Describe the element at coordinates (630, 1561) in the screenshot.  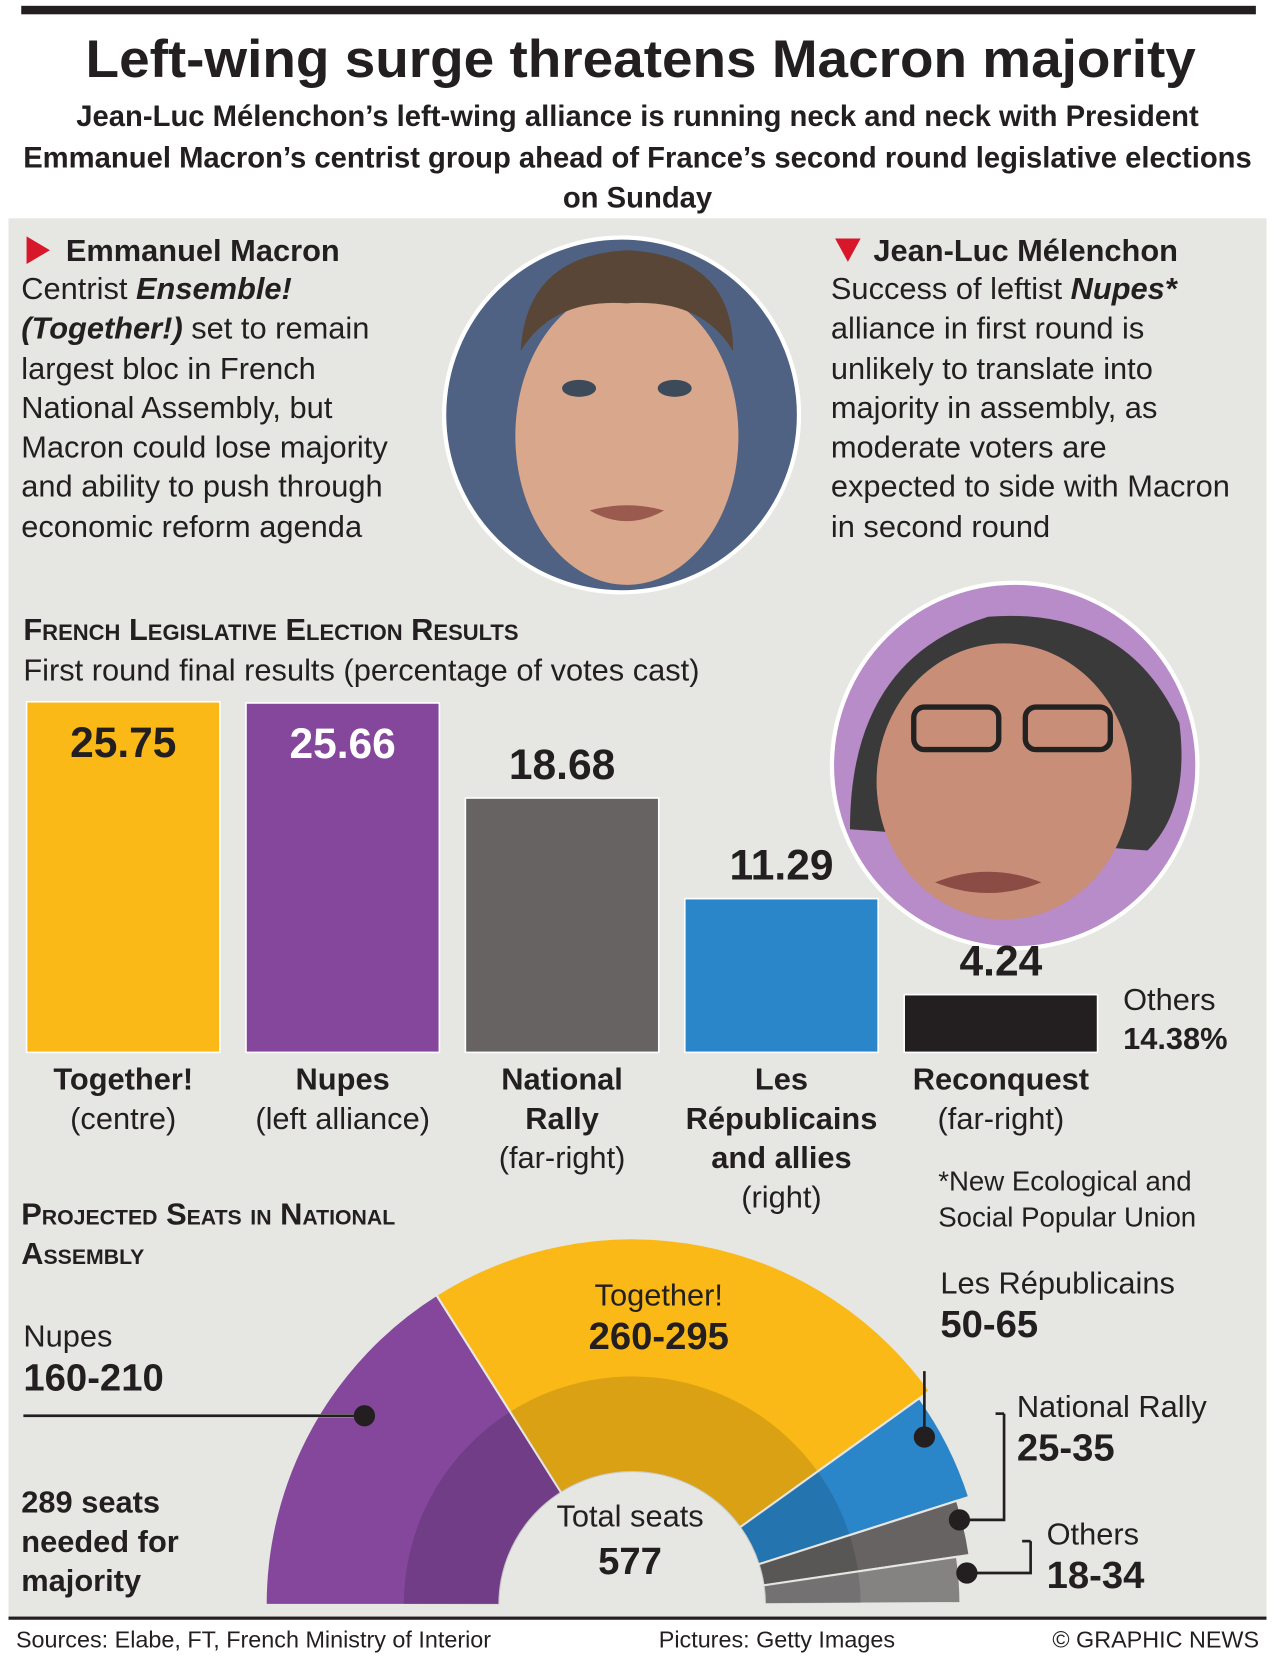
I see `total-value: 577` at that location.